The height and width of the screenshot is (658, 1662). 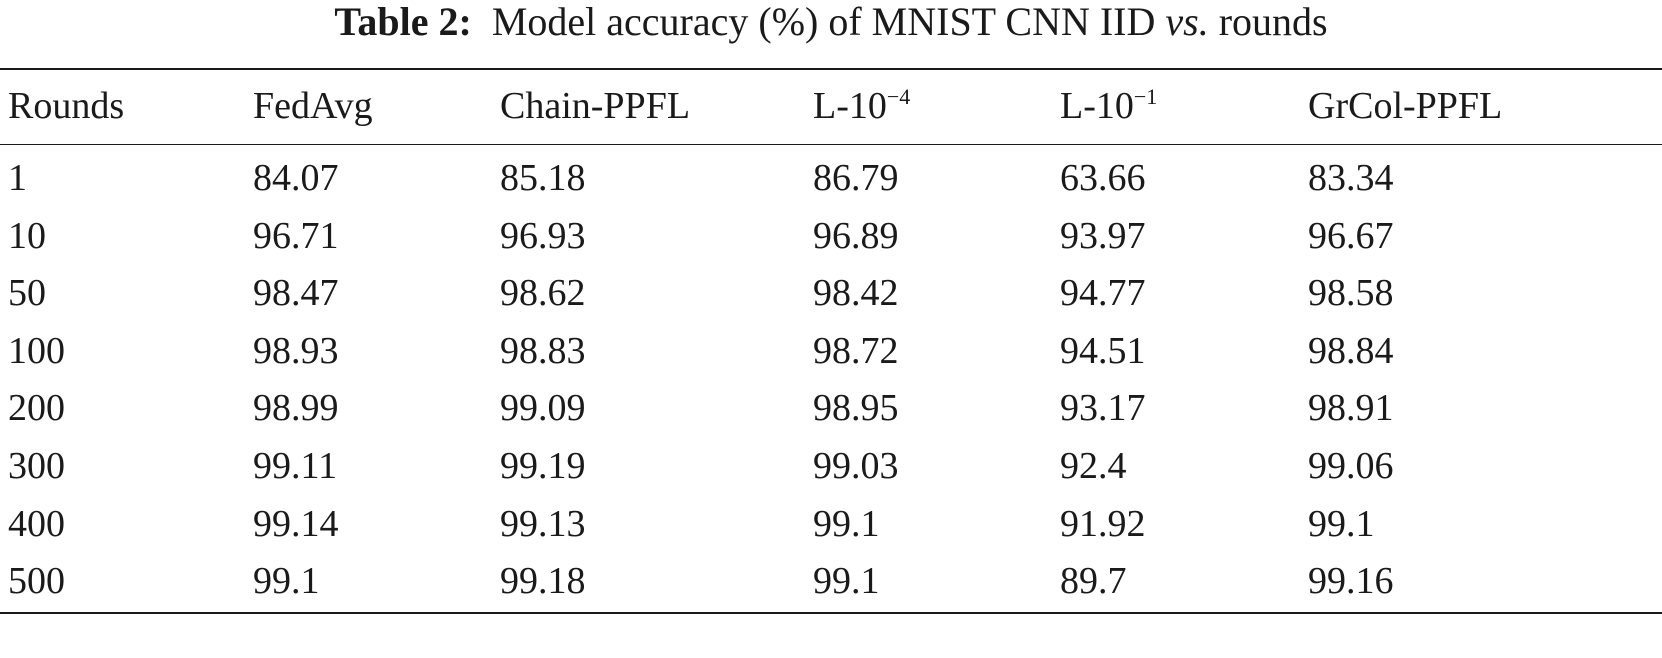 I want to click on table-cell: 99.11, so click(x=295, y=466).